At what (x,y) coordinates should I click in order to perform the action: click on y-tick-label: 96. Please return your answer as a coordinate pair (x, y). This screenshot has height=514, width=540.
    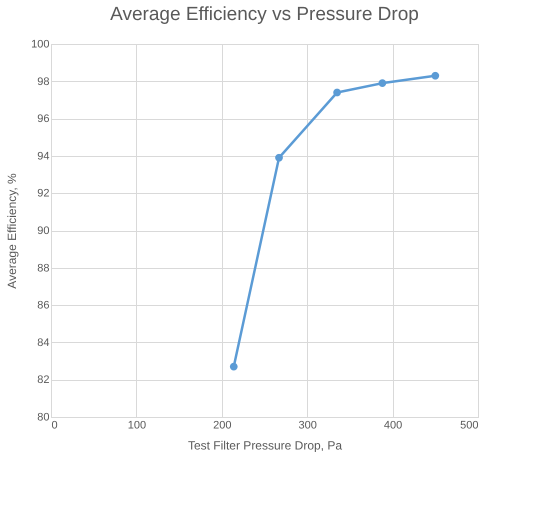
    Looking at the image, I should click on (43, 119).